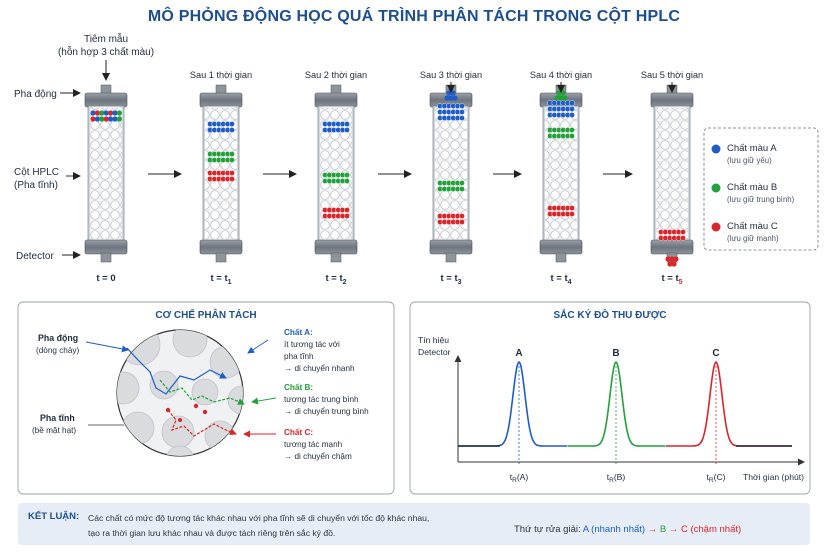  I want to click on time-label-4: t = t4, so click(560, 279).